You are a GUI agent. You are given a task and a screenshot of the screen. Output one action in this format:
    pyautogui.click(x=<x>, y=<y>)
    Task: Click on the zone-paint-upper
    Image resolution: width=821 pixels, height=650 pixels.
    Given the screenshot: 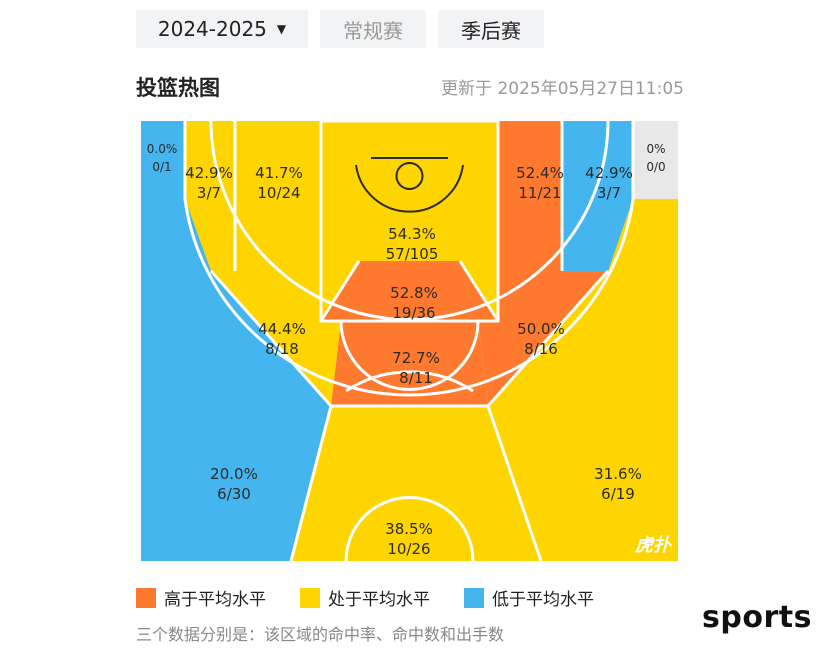 What is the action you would take?
    pyautogui.click(x=409, y=291)
    